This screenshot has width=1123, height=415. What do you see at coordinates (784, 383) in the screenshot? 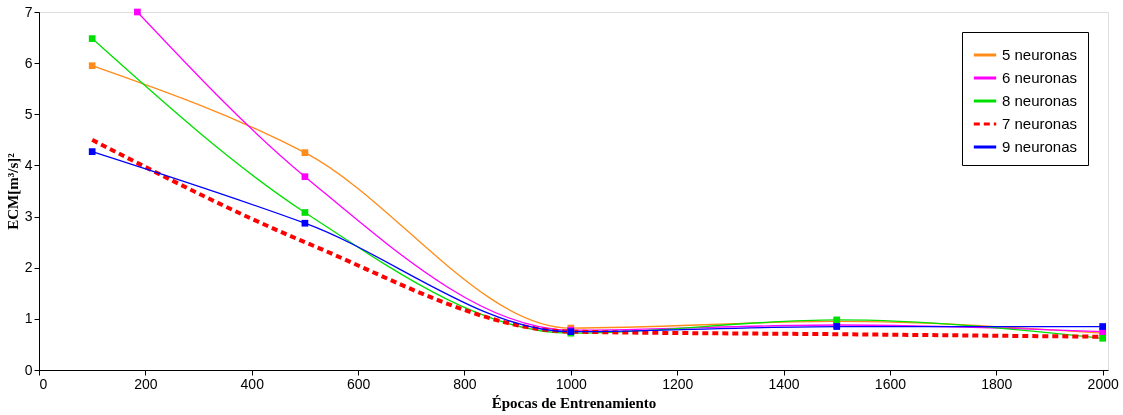
I see `x-tick-label: 1400` at bounding box center [784, 383].